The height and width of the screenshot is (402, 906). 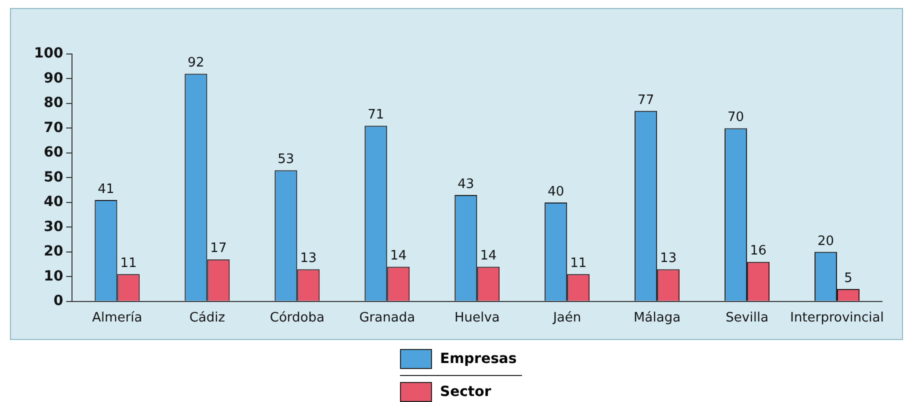 I want to click on y-tick-label: 70, so click(x=54, y=128).